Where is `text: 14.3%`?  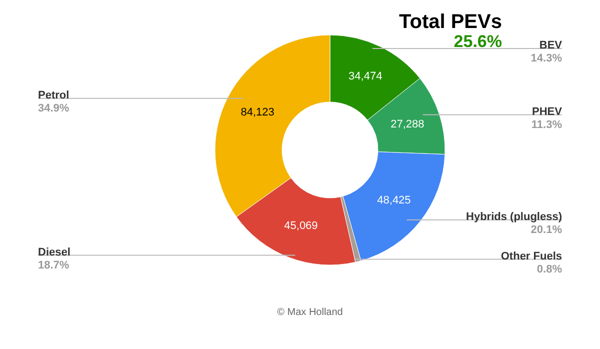 text: 14.3% is located at coordinates (546, 58).